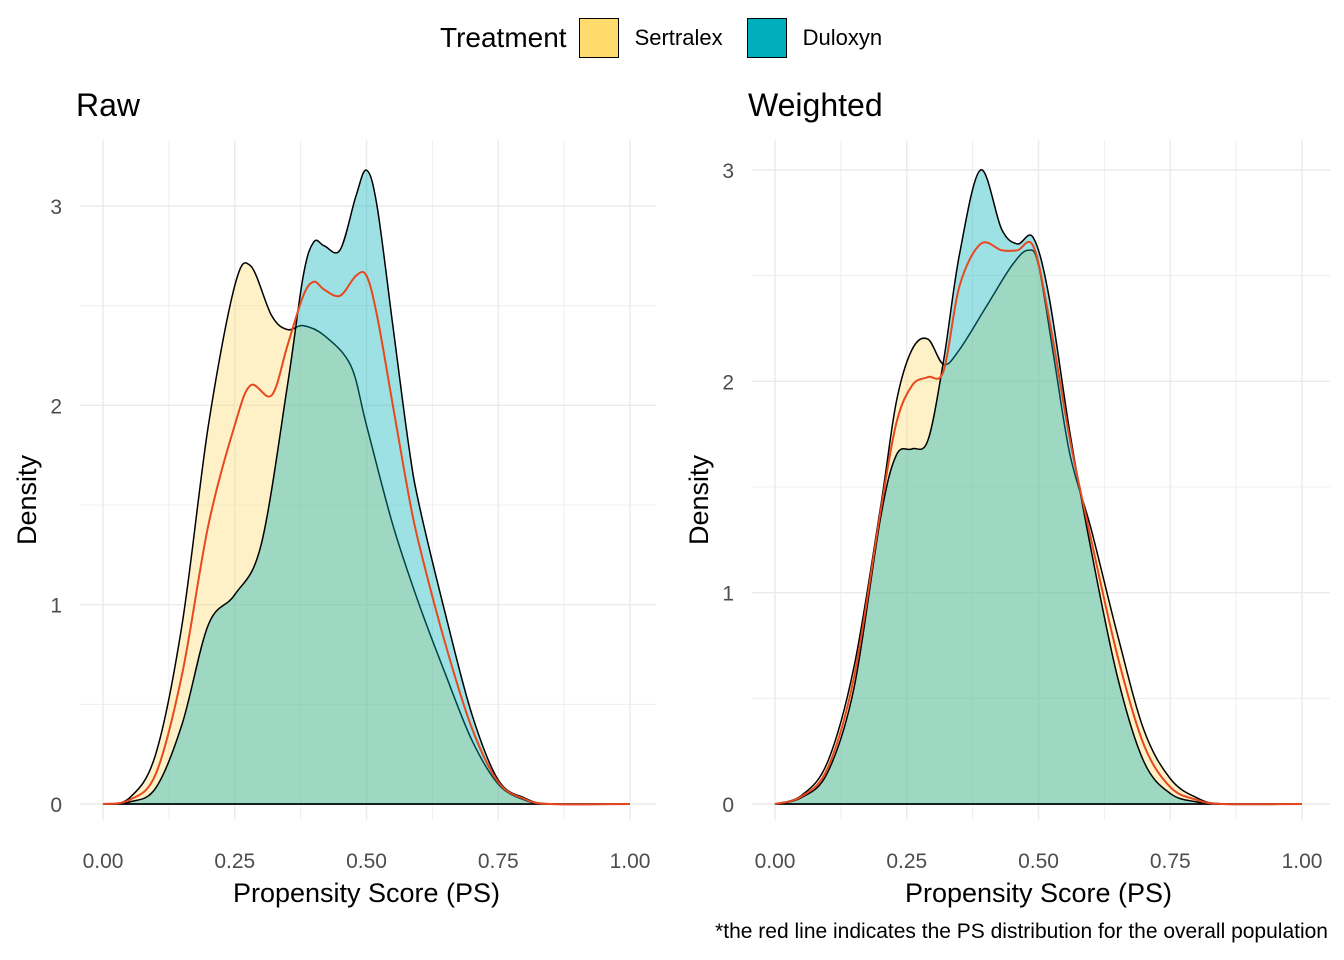 The image size is (1344, 960). I want to click on legend-title: Treatment, so click(503, 37).